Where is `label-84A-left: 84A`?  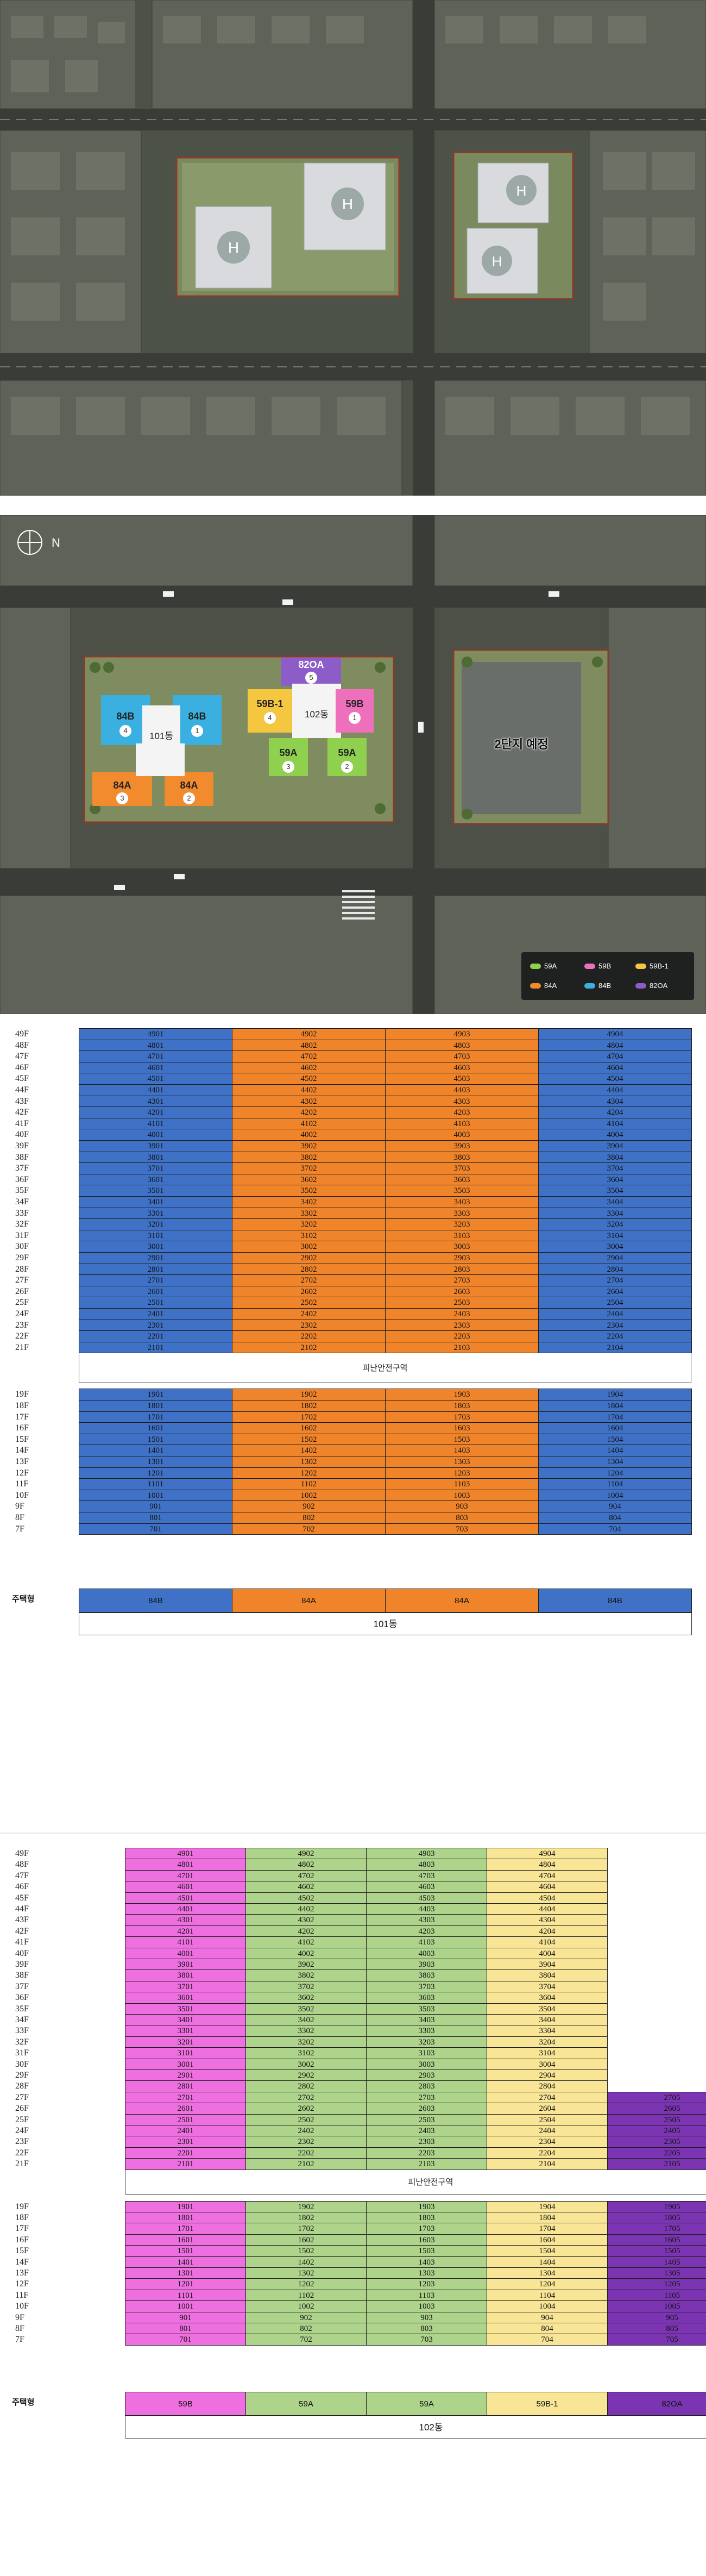 label-84A-left: 84A is located at coordinates (122, 785).